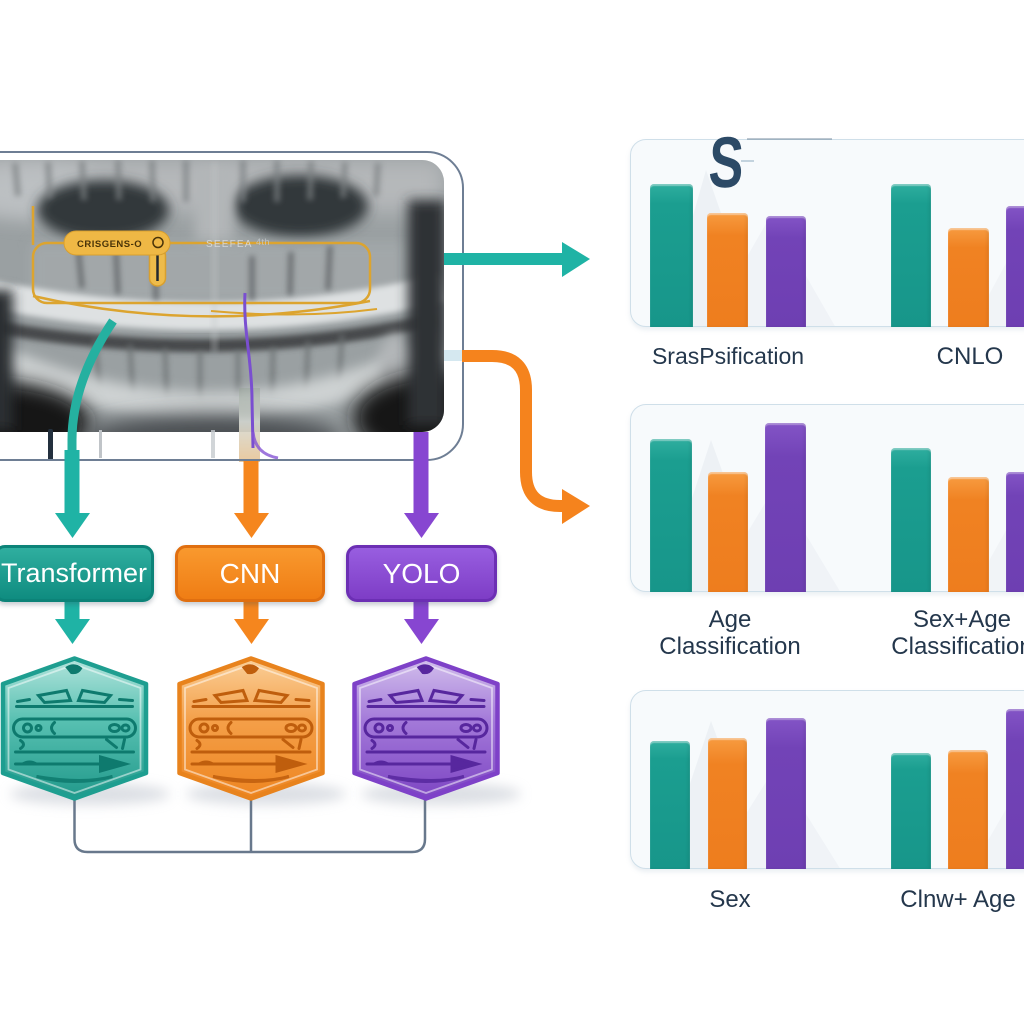  I want to click on svg-text: CRISGENS-O, so click(109, 244).